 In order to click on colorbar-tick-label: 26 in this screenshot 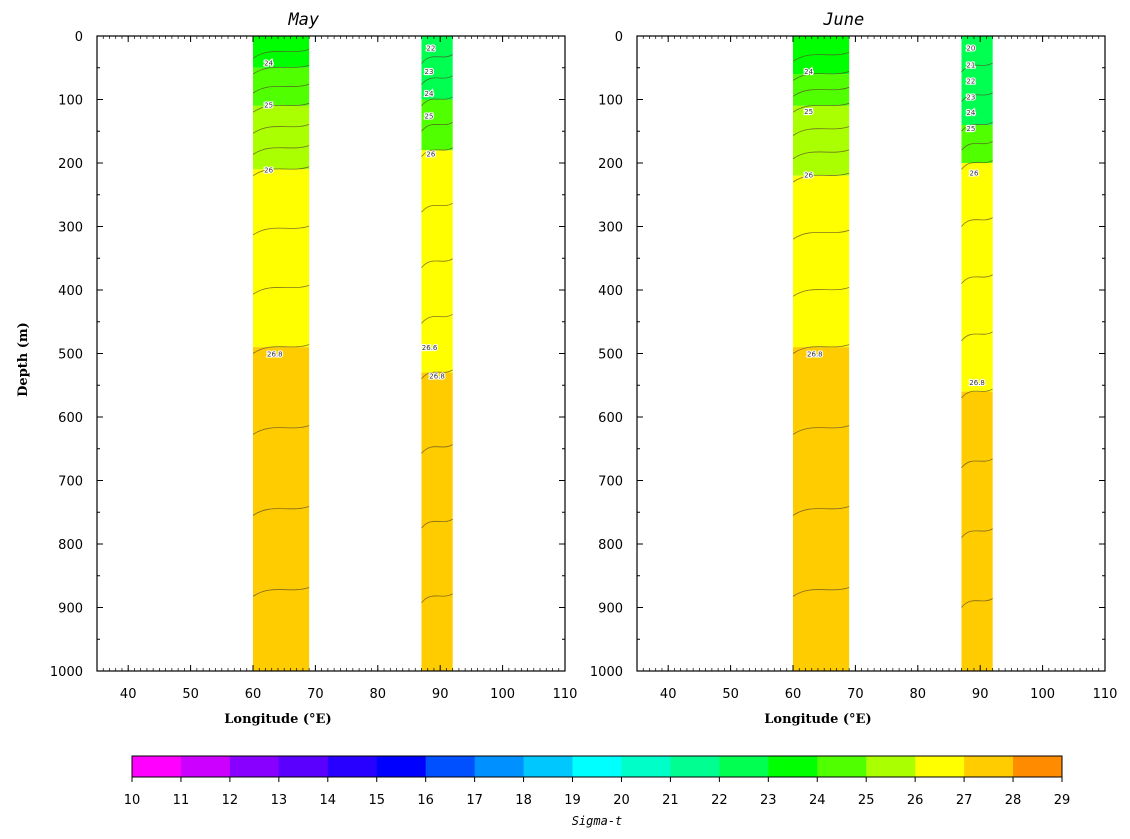, I will do `click(915, 800)`.